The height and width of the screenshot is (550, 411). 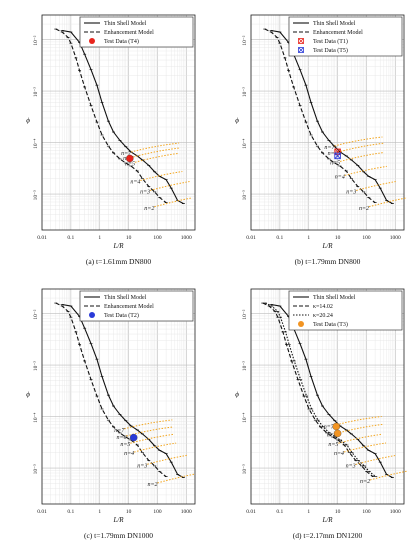 I want to click on kappa-14-line, so click(x=318, y=390).